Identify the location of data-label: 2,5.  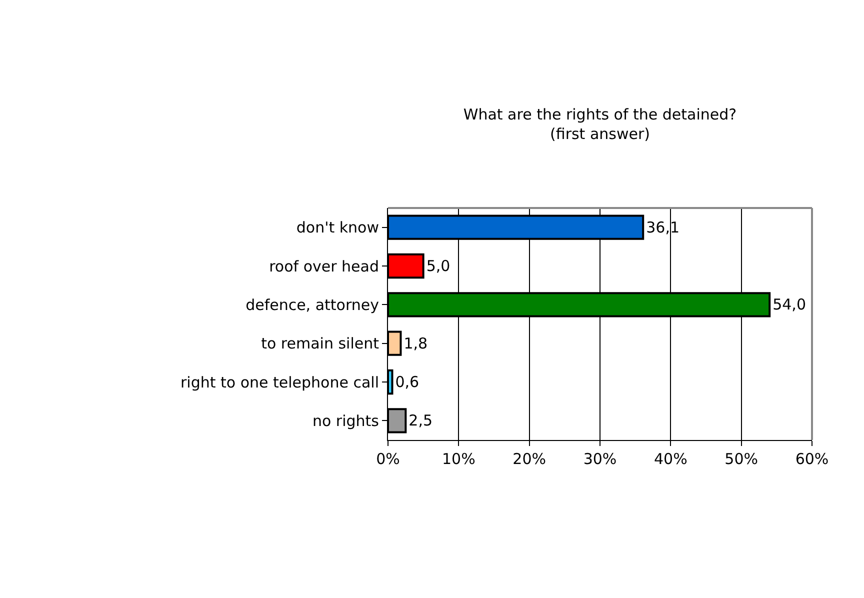
(420, 421).